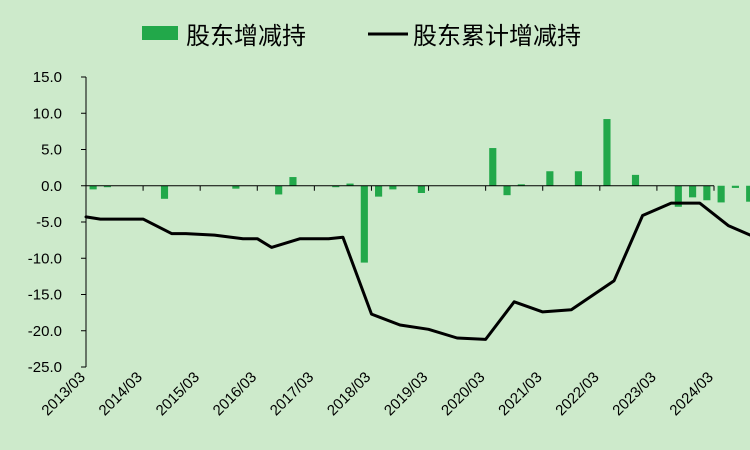 Image resolution: width=750 pixels, height=450 pixels. What do you see at coordinates (634, 394) in the screenshot?
I see `x-tick-label: 2023/03` at bounding box center [634, 394].